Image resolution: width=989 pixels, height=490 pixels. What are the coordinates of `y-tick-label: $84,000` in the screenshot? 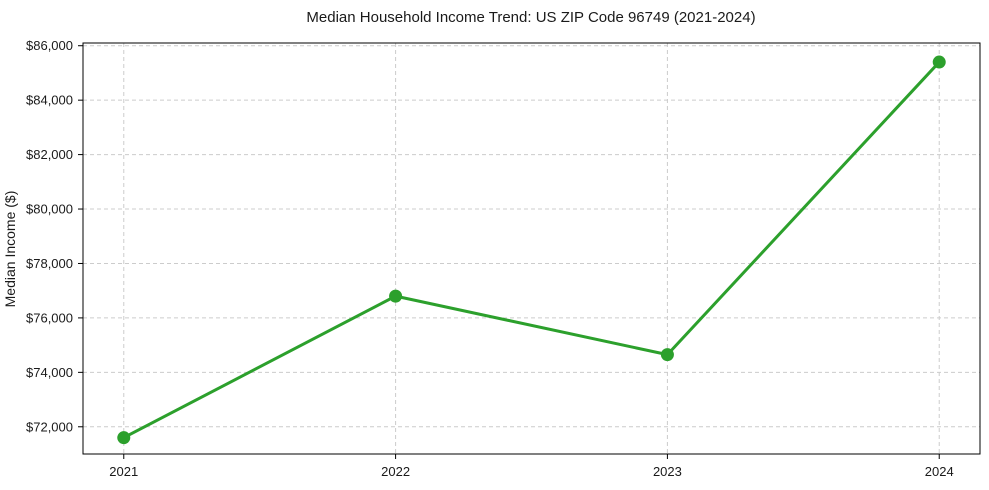 It's located at (49, 100).